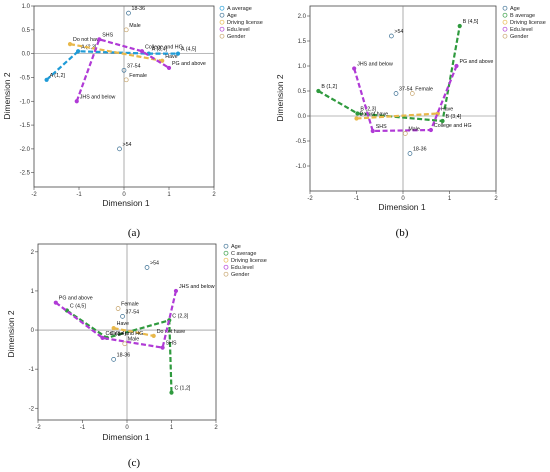 This screenshot has width=550, height=472. I want to click on point-label: Male, so click(135, 26).